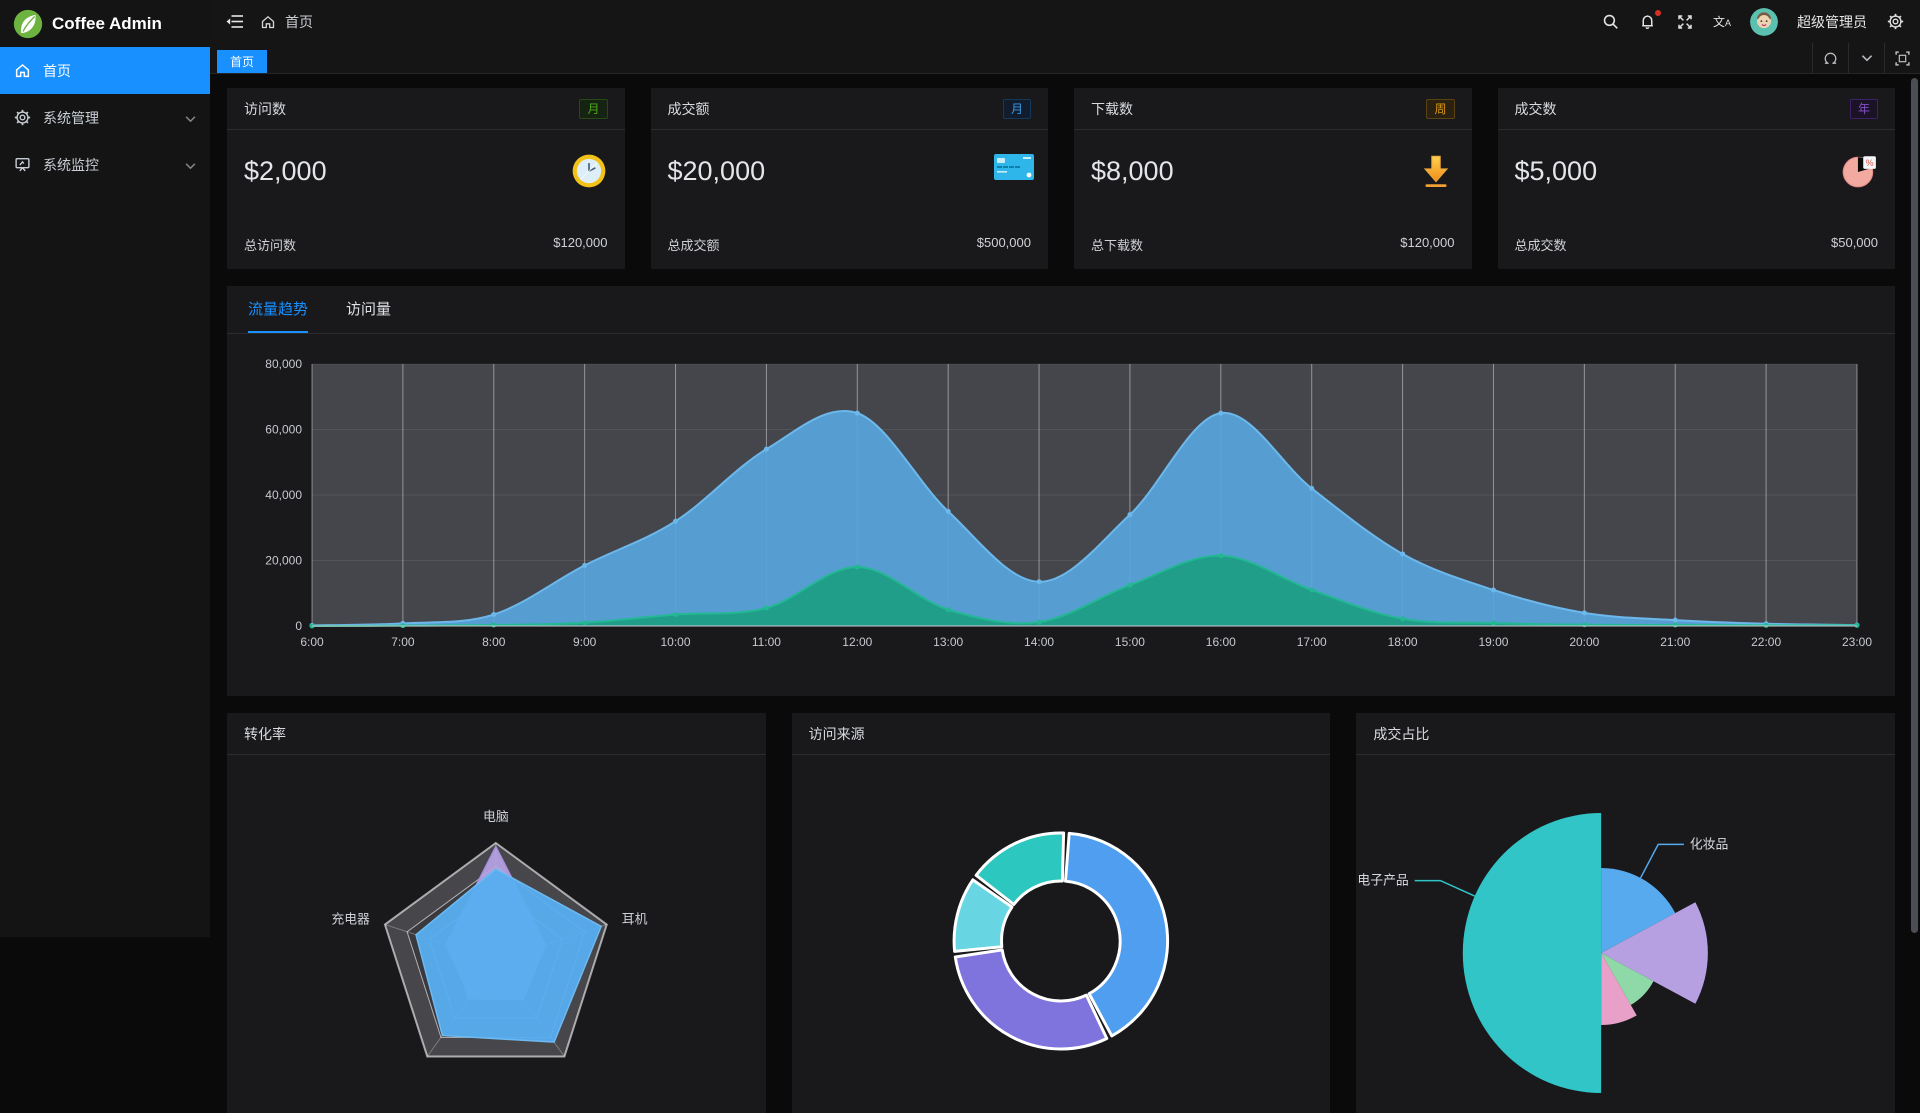  Describe the element at coordinates (105, 164) in the screenshot. I see `sidebar-item-system-monitor: 系统监控` at that location.